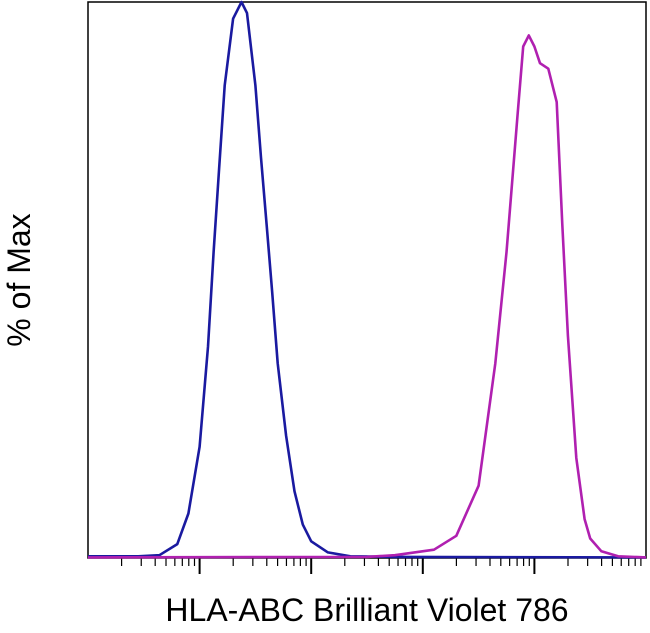 The width and height of the screenshot is (650, 633). What do you see at coordinates (366, 610) in the screenshot?
I see `x-axis-label: HLA-ABC Brilliant Violet 786` at bounding box center [366, 610].